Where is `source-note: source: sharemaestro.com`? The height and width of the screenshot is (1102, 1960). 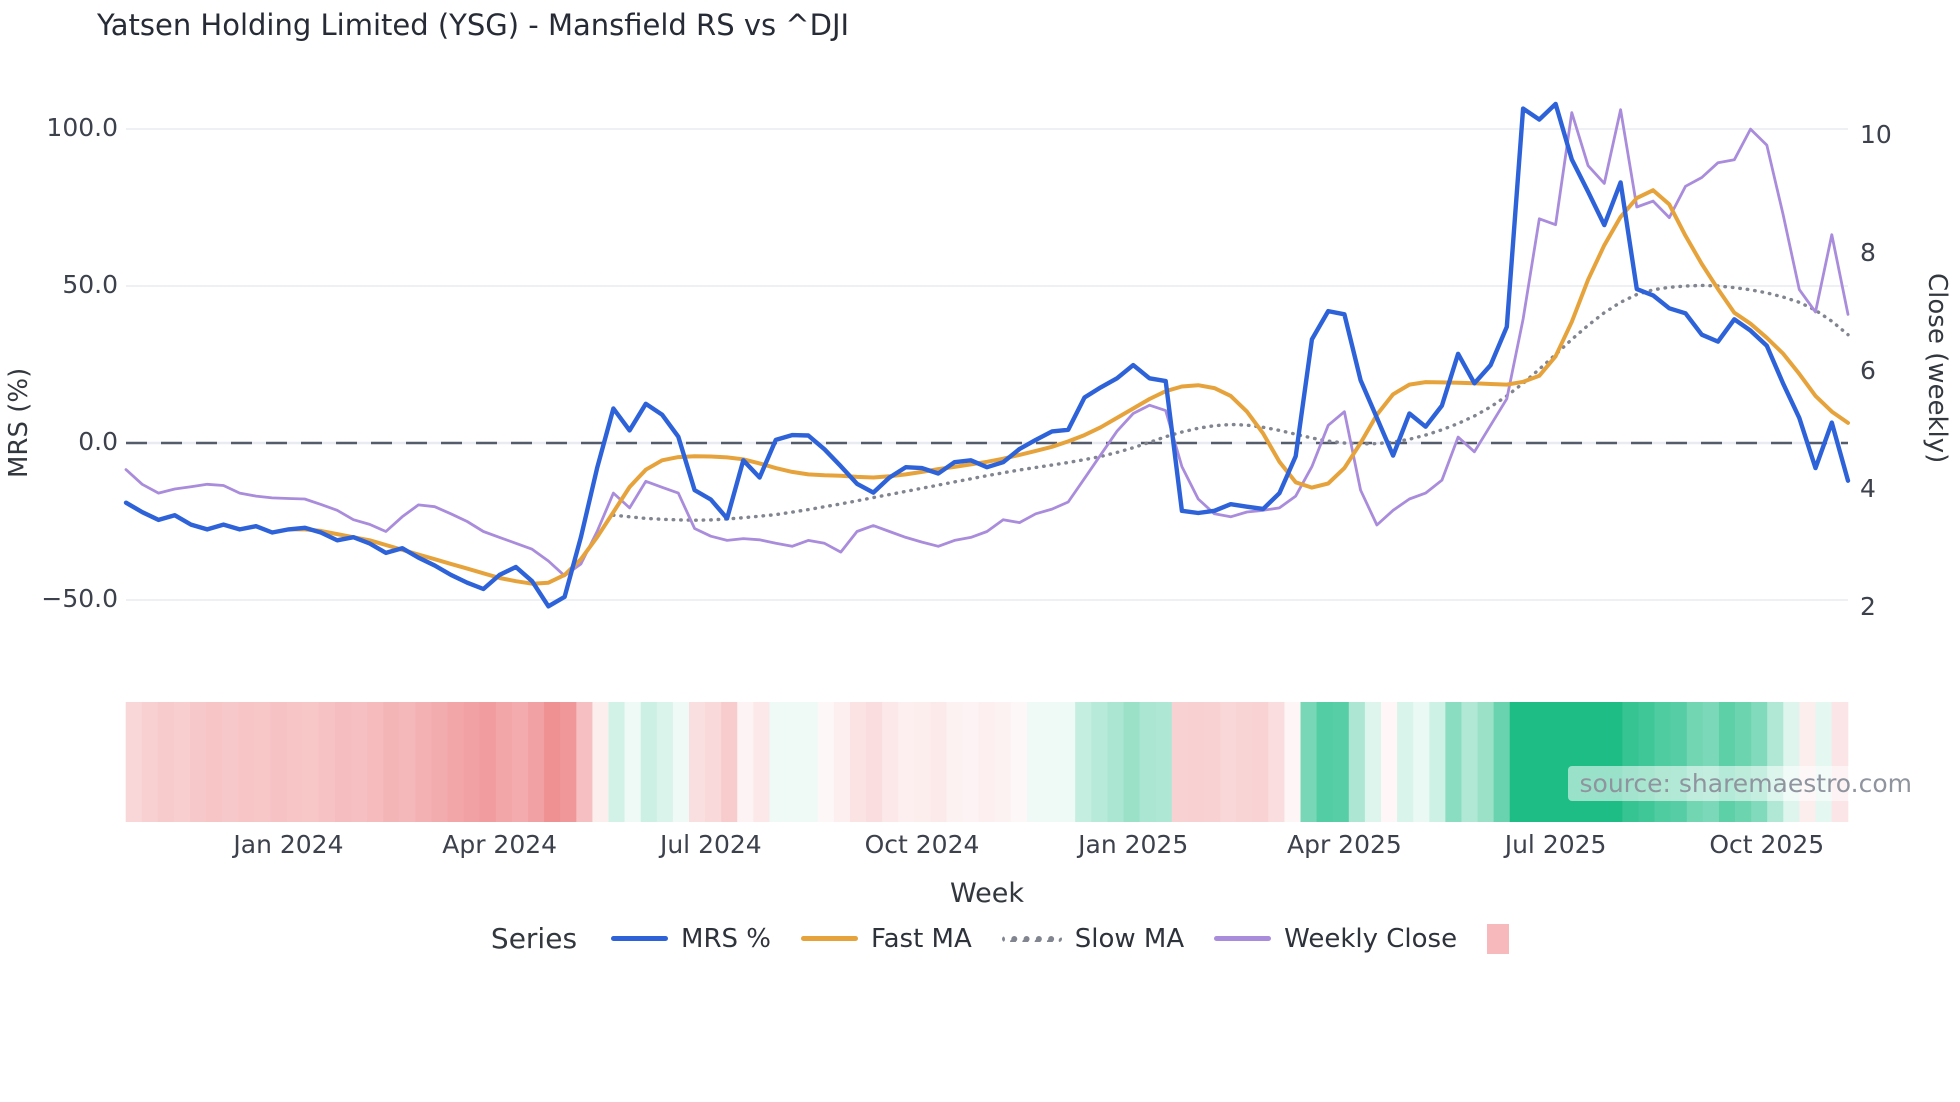
source-note: source: sharemaestro.com is located at coordinates (1745, 783).